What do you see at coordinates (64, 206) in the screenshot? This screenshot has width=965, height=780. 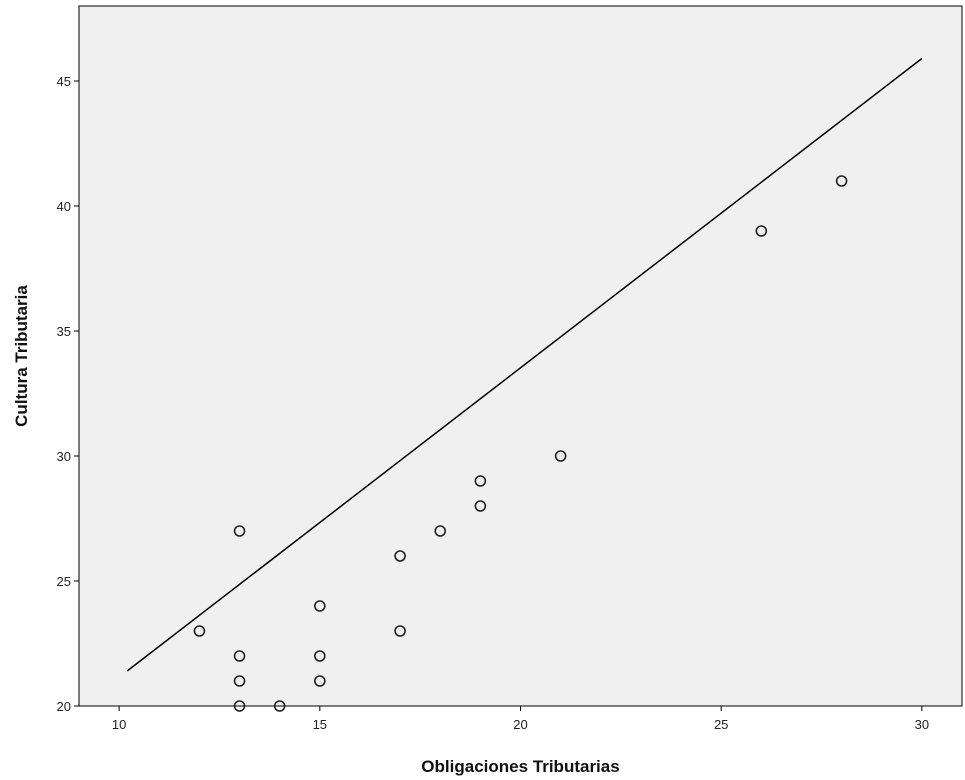 I see `y-tick-label: 40` at bounding box center [64, 206].